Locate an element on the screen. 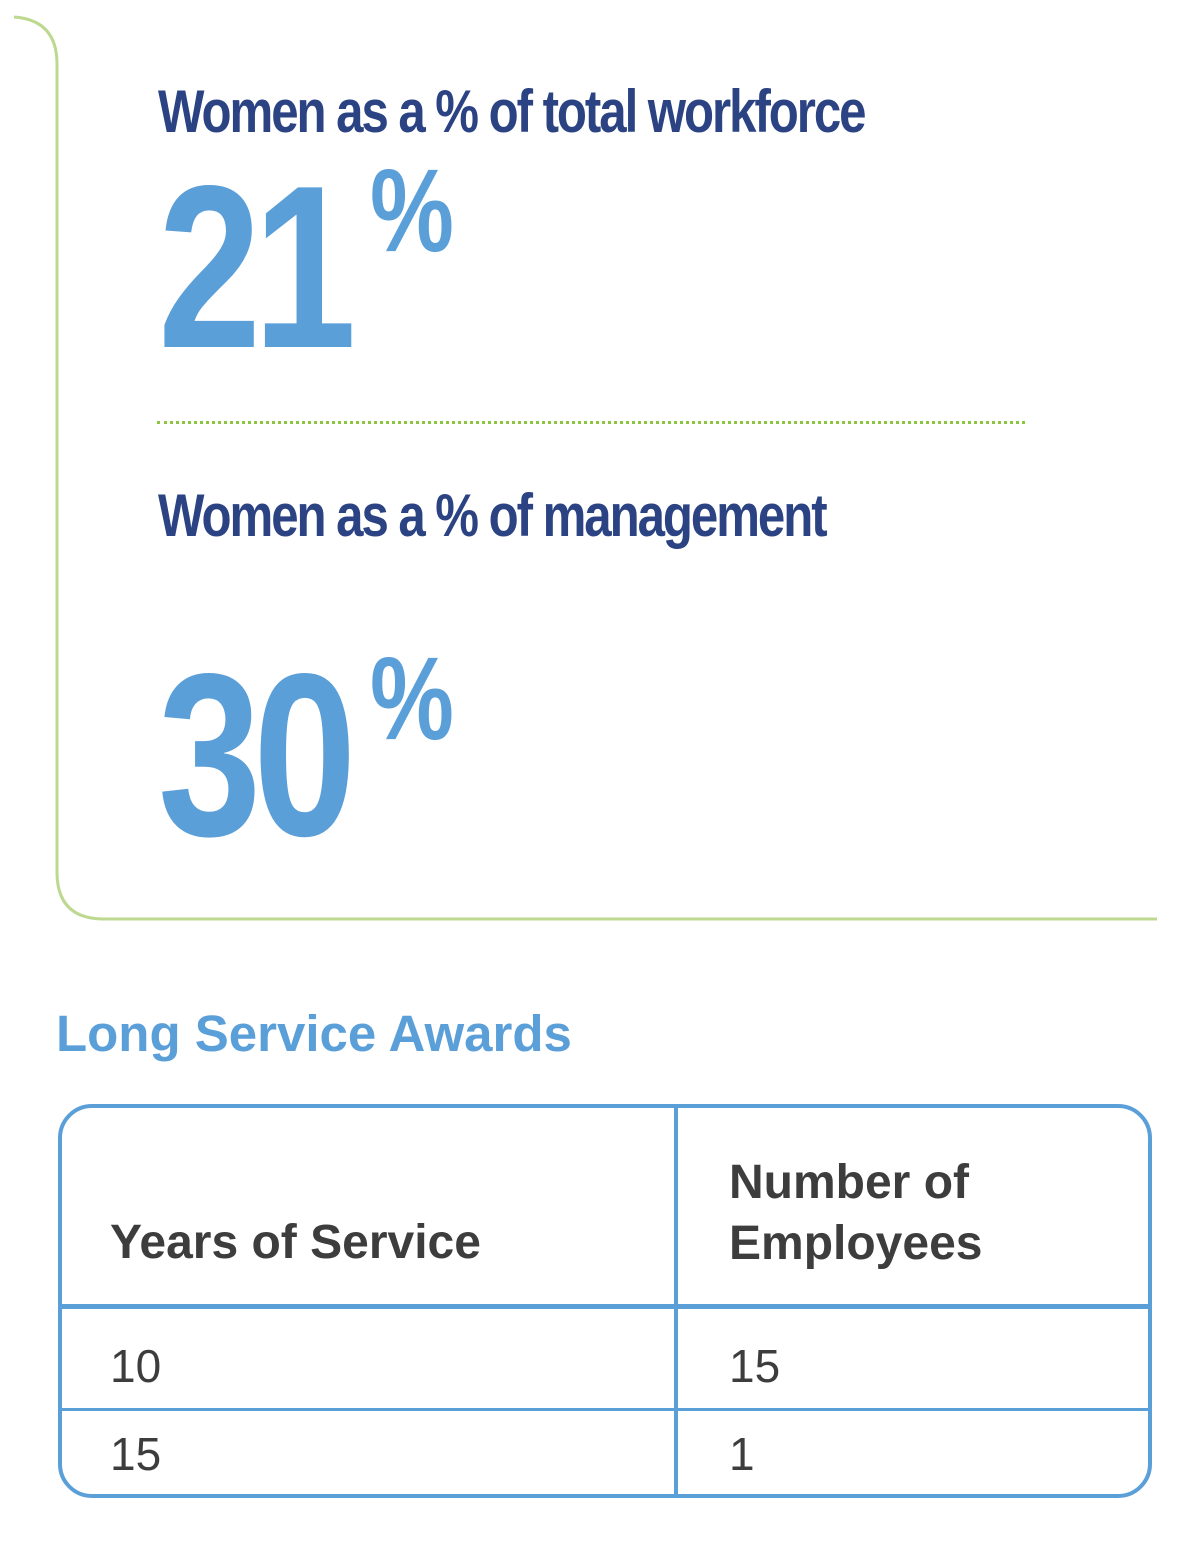  column-header-years-of-service: Years of Service is located at coordinates (295, 1242).